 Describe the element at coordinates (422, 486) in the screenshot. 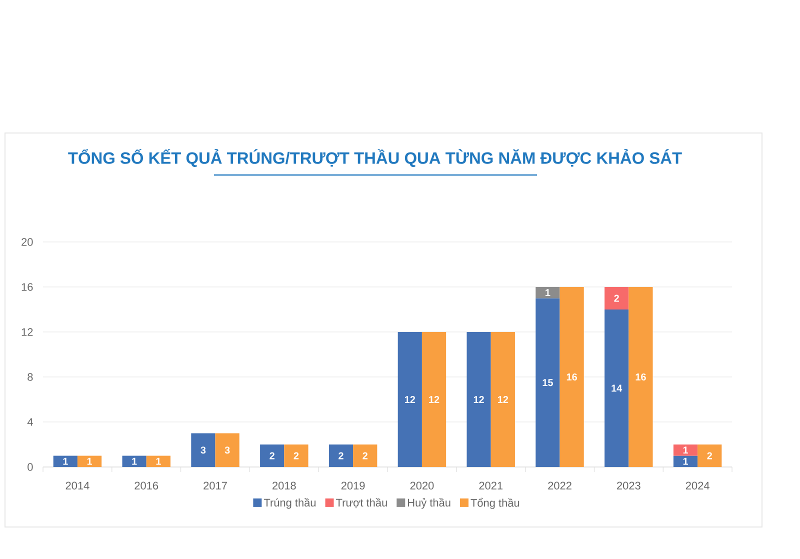

I see `x-tick-label: 2020` at that location.